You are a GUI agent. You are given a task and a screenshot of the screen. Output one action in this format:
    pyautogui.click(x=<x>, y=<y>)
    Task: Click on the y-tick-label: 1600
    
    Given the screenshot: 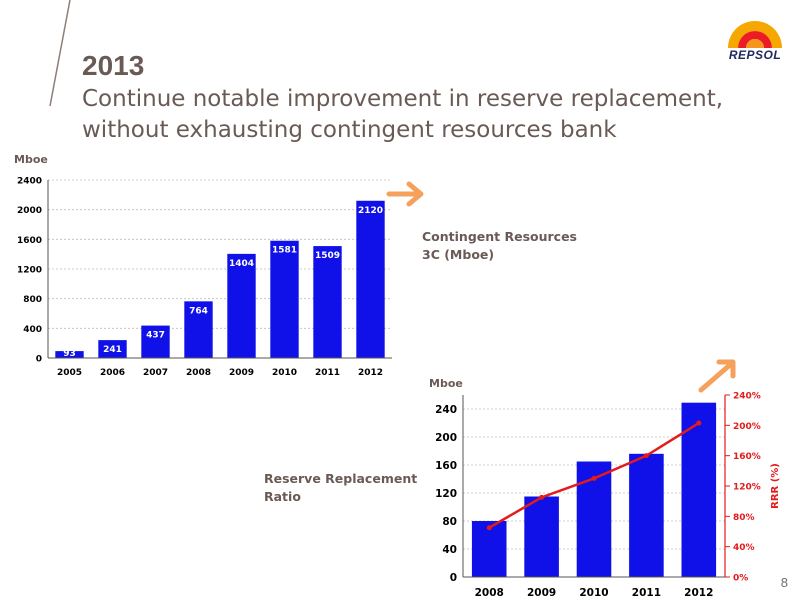 What is the action you would take?
    pyautogui.click(x=29, y=241)
    